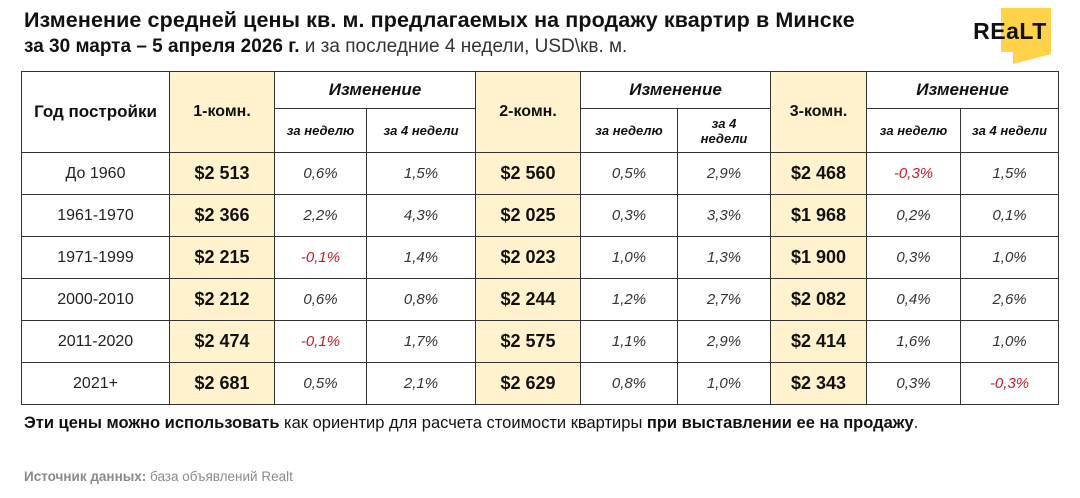  What do you see at coordinates (152, 423) in the screenshot?
I see `note-bold-1: Эти цены можно использовать` at bounding box center [152, 423].